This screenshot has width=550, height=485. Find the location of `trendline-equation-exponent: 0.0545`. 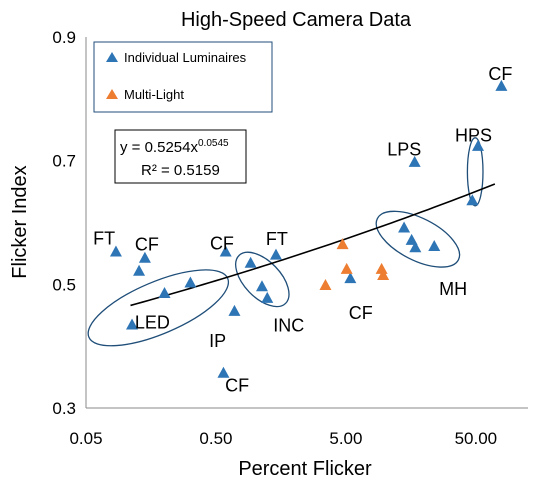

trendline-equation-exponent: 0.0545 is located at coordinates (213, 143).